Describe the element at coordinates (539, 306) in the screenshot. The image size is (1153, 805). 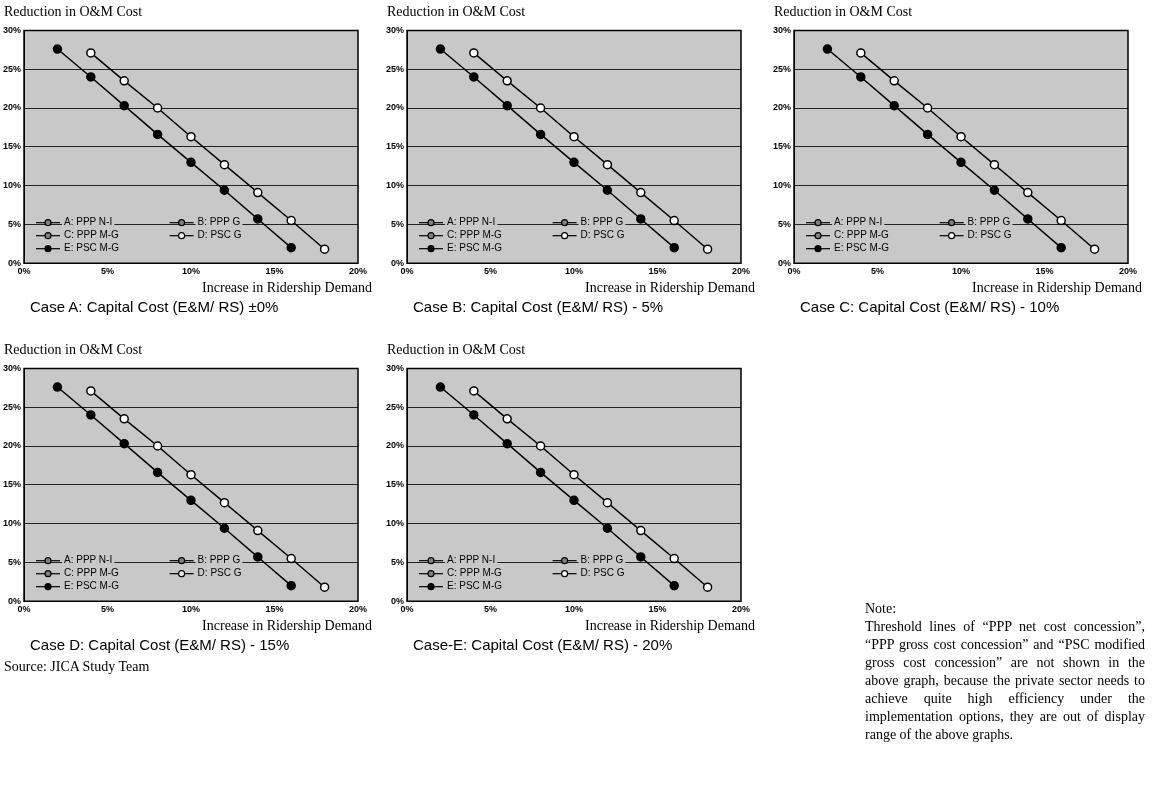
I see `text: Case B: Capital Cost (E&M/ RS) - 5%` at that location.